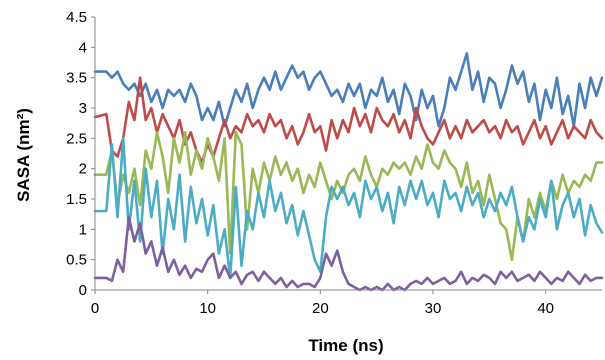 The image size is (605, 360). Describe the element at coordinates (76, 199) in the screenshot. I see `y-tick-label: 1.5` at that location.